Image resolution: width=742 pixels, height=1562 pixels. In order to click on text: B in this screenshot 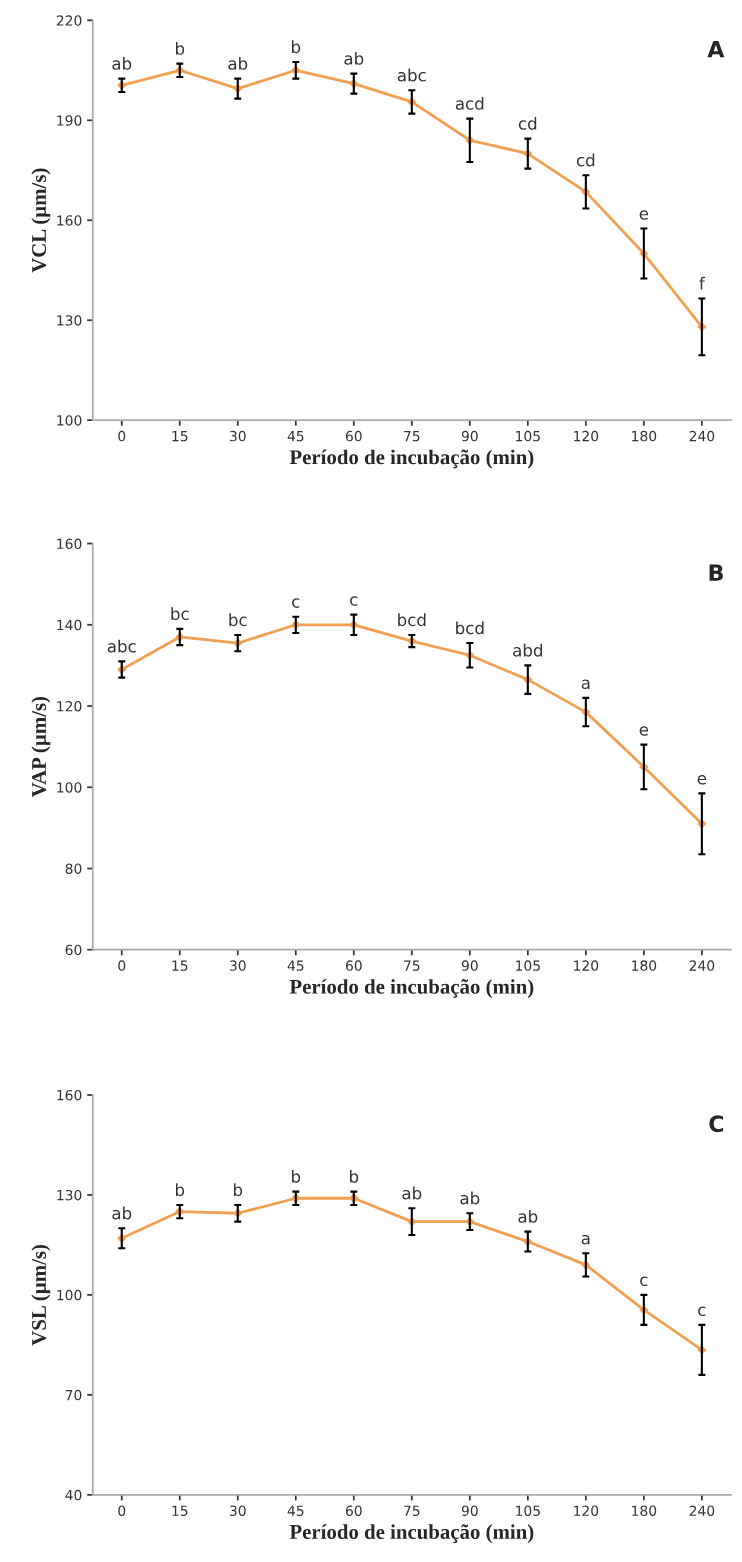, I will do `click(716, 572)`.